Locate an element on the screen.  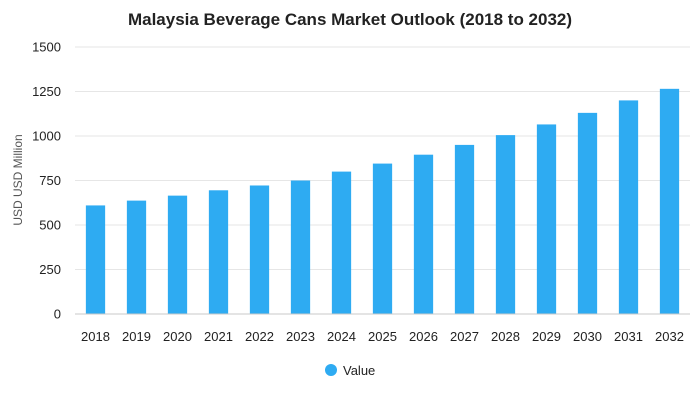
x-tick-label: 2032 is located at coordinates (669, 336).